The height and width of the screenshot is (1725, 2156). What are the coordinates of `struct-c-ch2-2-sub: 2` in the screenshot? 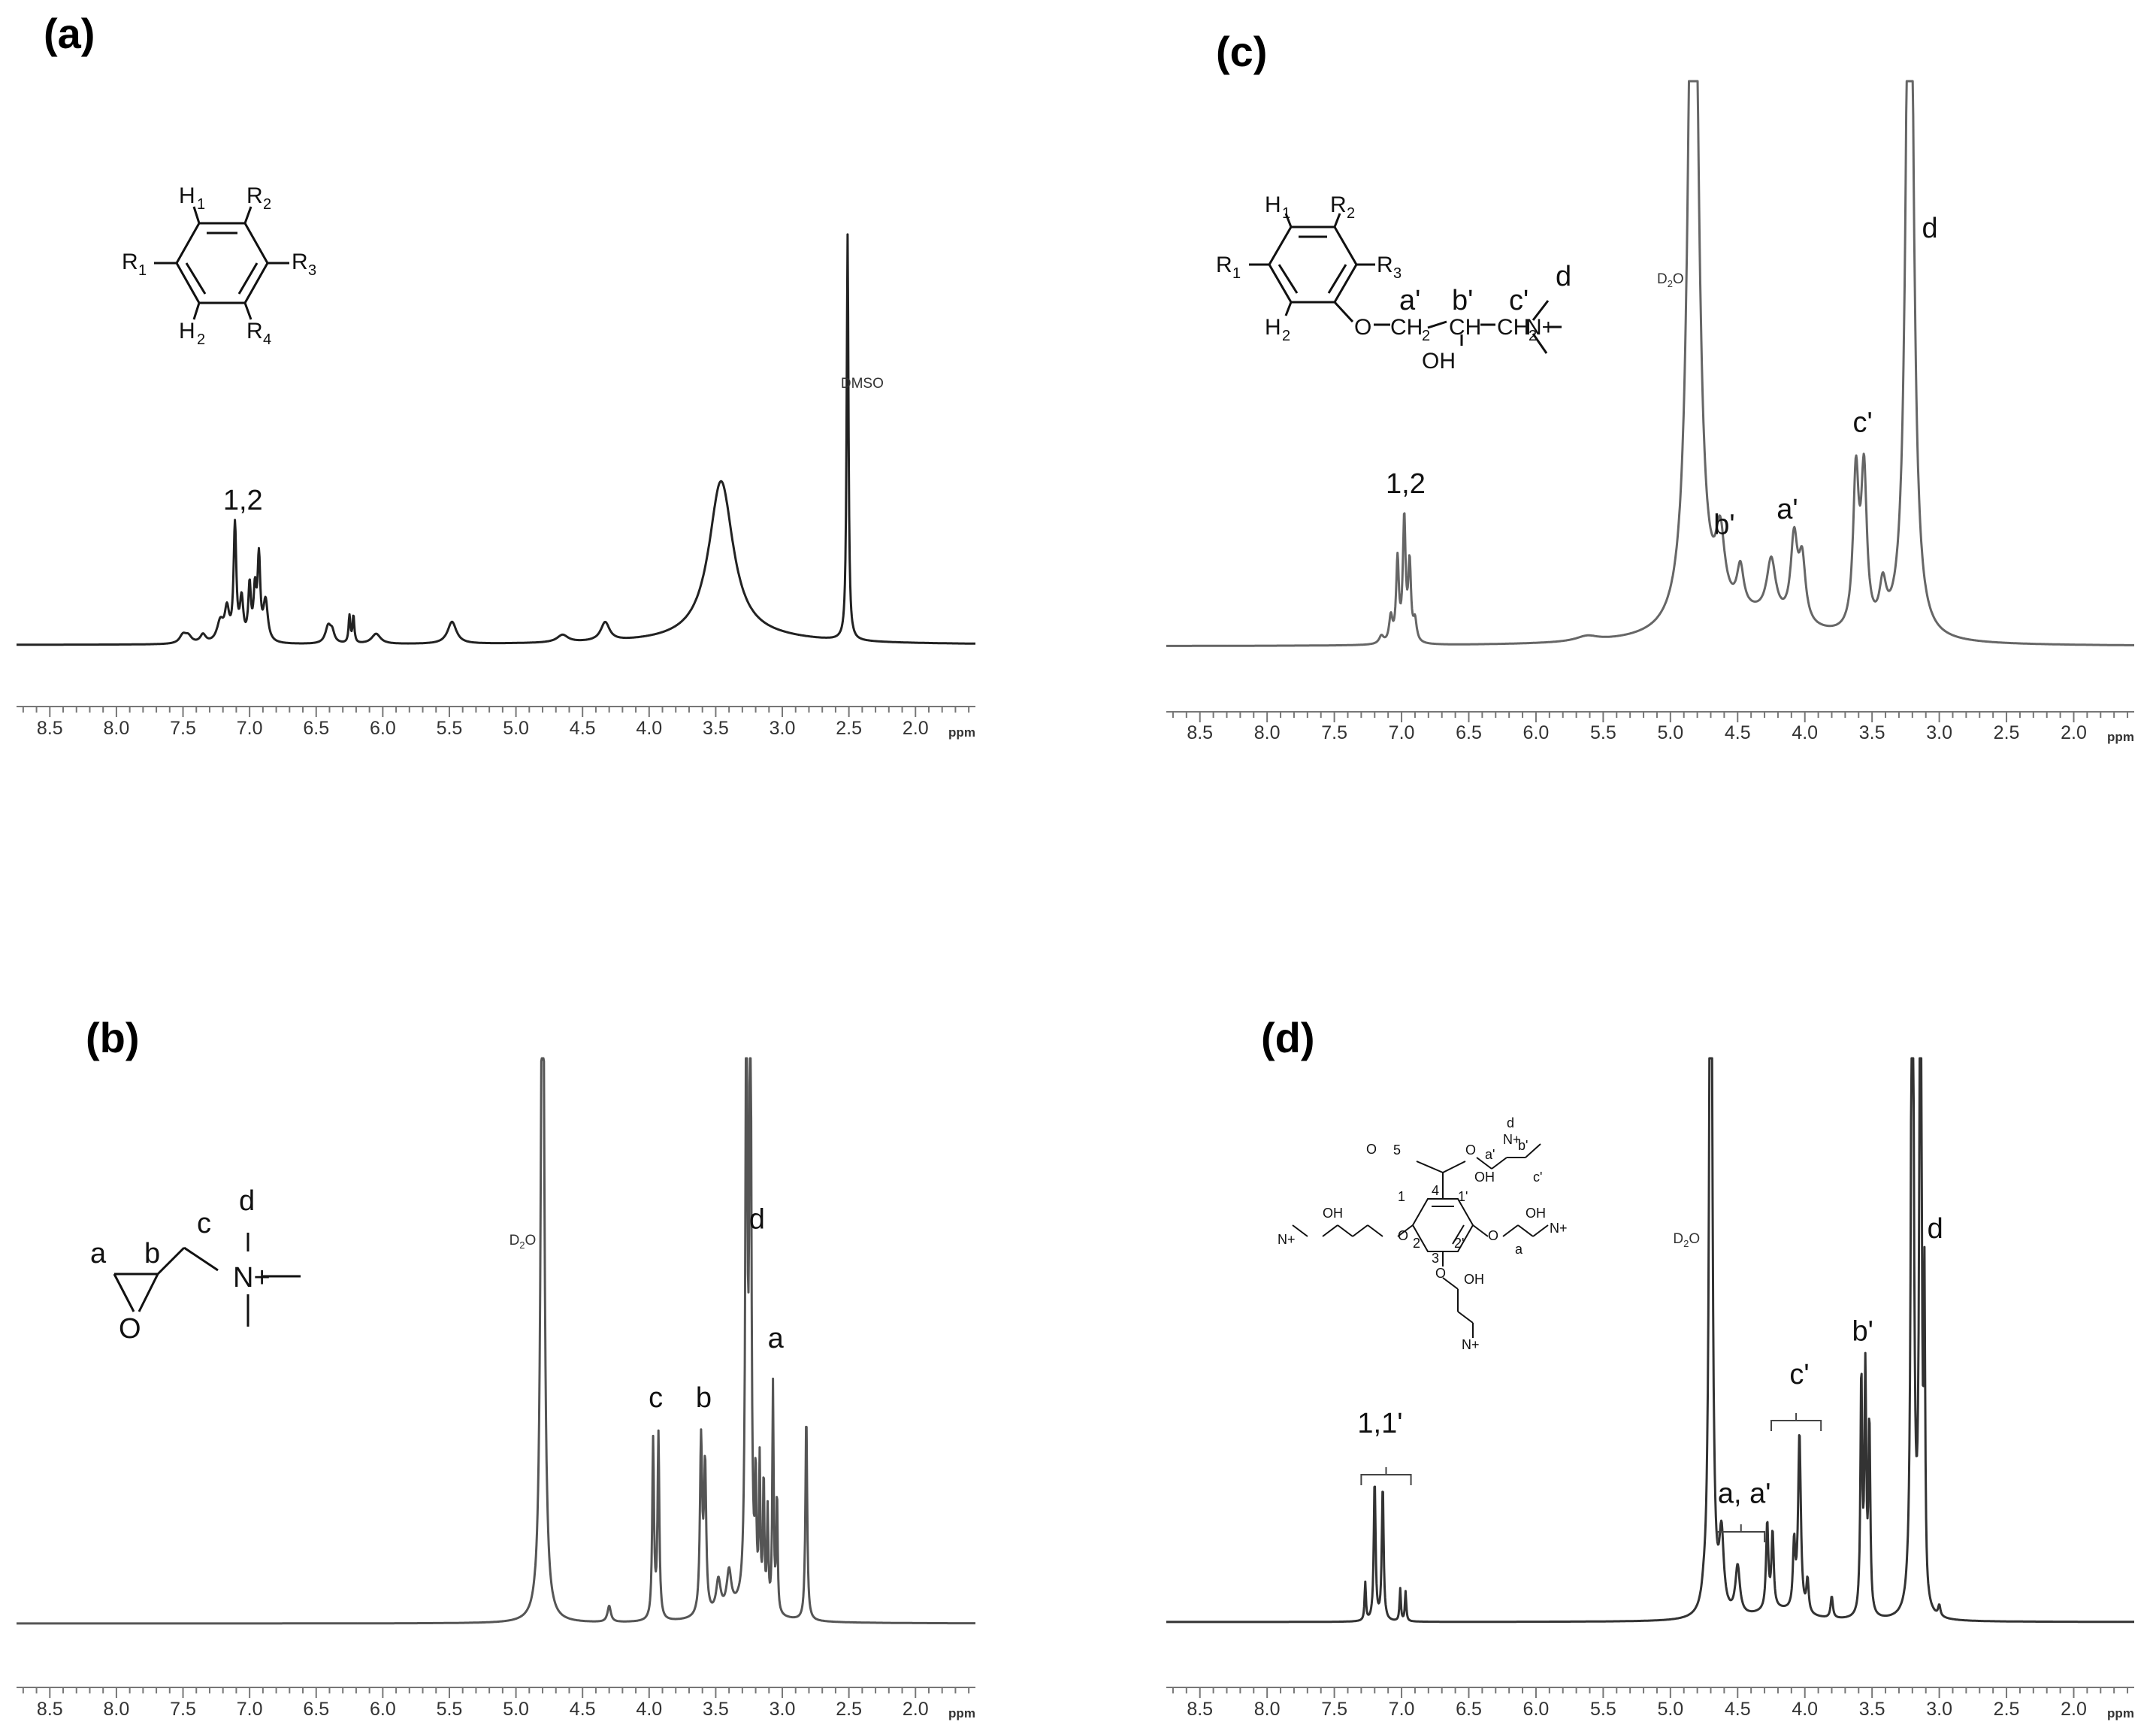 It's located at (1533, 336).